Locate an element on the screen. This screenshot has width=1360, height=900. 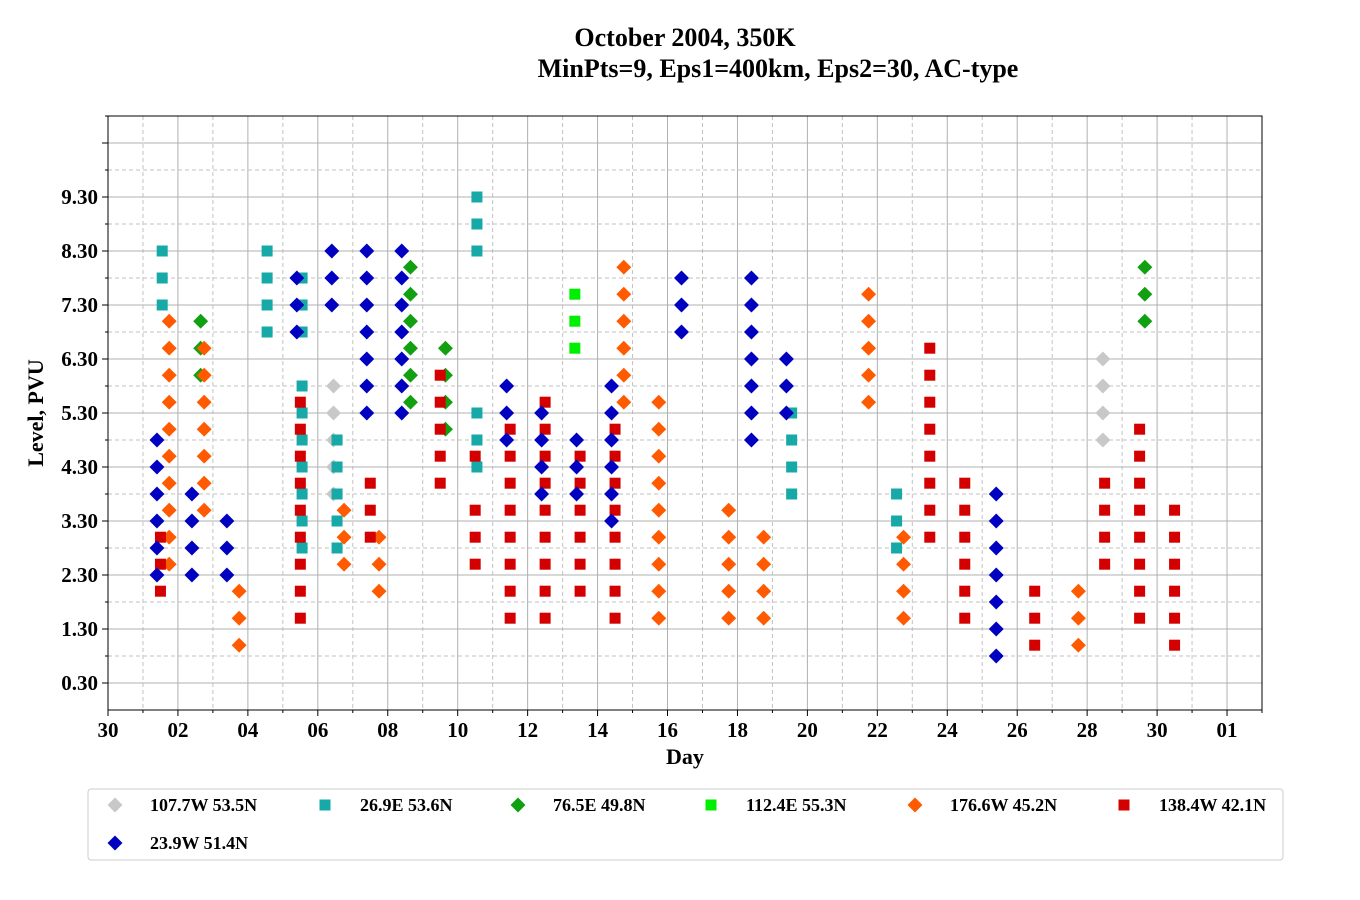
chart-title: October 2004, 350K is located at coordinates (685, 37).